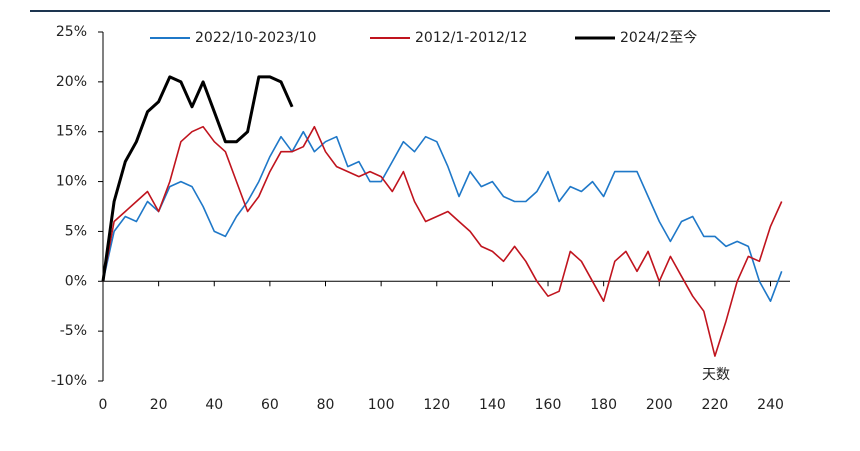  I want to click on x-tick-label: 140, so click(492, 405).